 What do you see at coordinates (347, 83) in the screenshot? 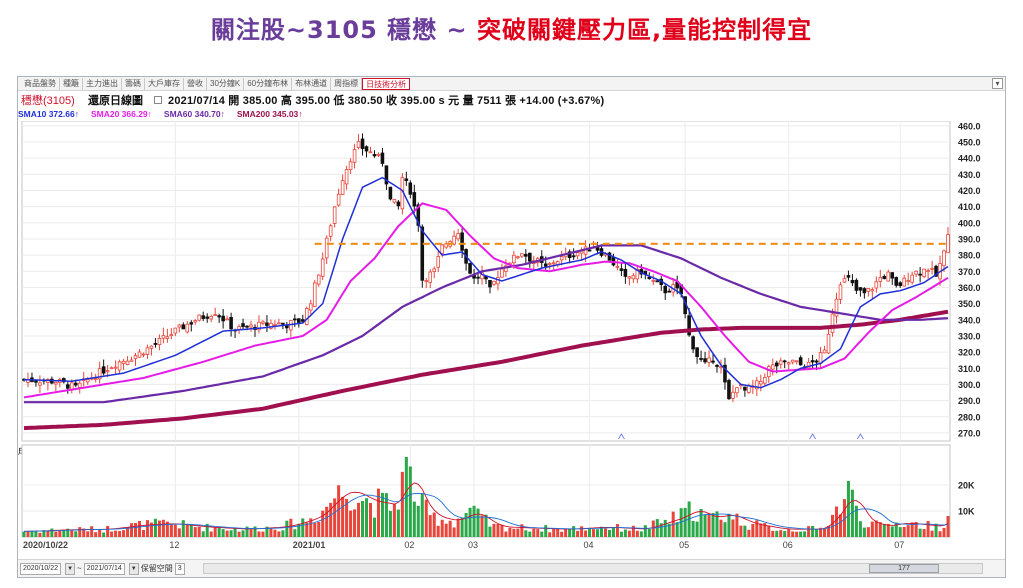
I see `tab-9: 周指標` at bounding box center [347, 83].